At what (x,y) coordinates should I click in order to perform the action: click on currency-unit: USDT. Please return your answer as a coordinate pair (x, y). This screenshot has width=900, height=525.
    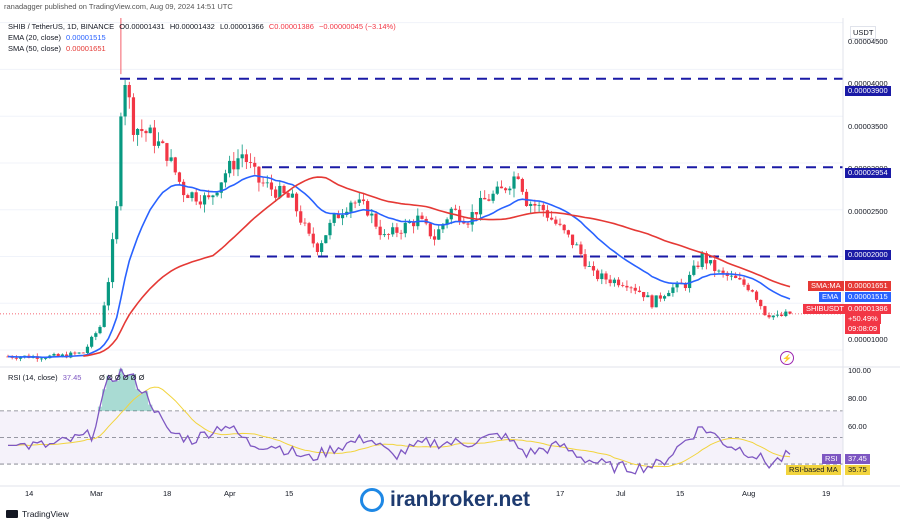
    Looking at the image, I should click on (863, 32).